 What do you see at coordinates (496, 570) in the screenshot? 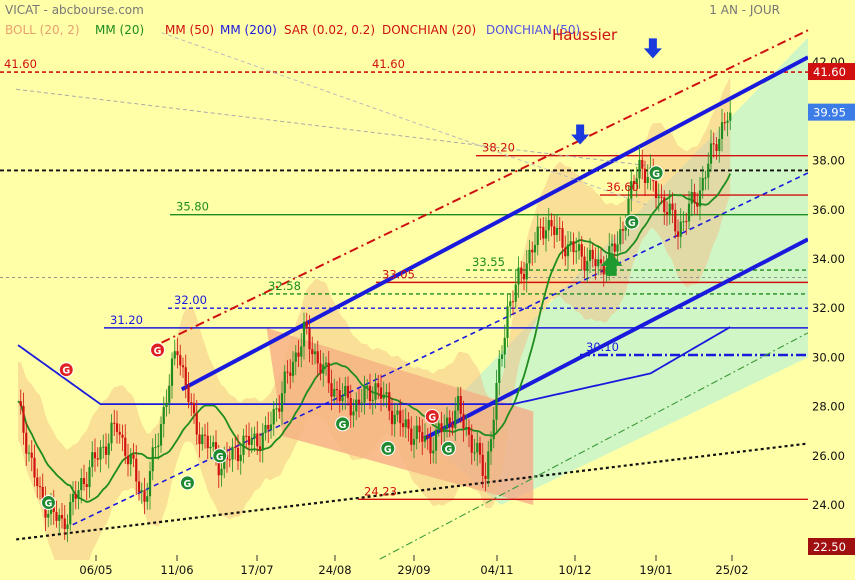
I see `x-tick-label: 04/11` at bounding box center [496, 570].